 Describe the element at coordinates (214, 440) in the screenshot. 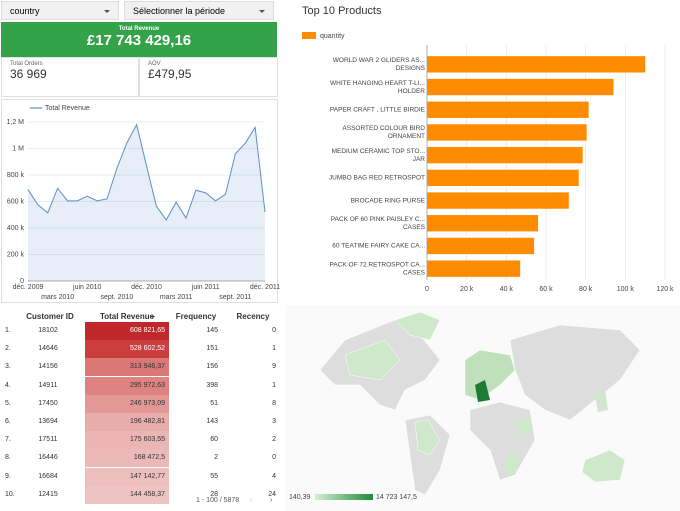

I see `table-cell: 60` at that location.